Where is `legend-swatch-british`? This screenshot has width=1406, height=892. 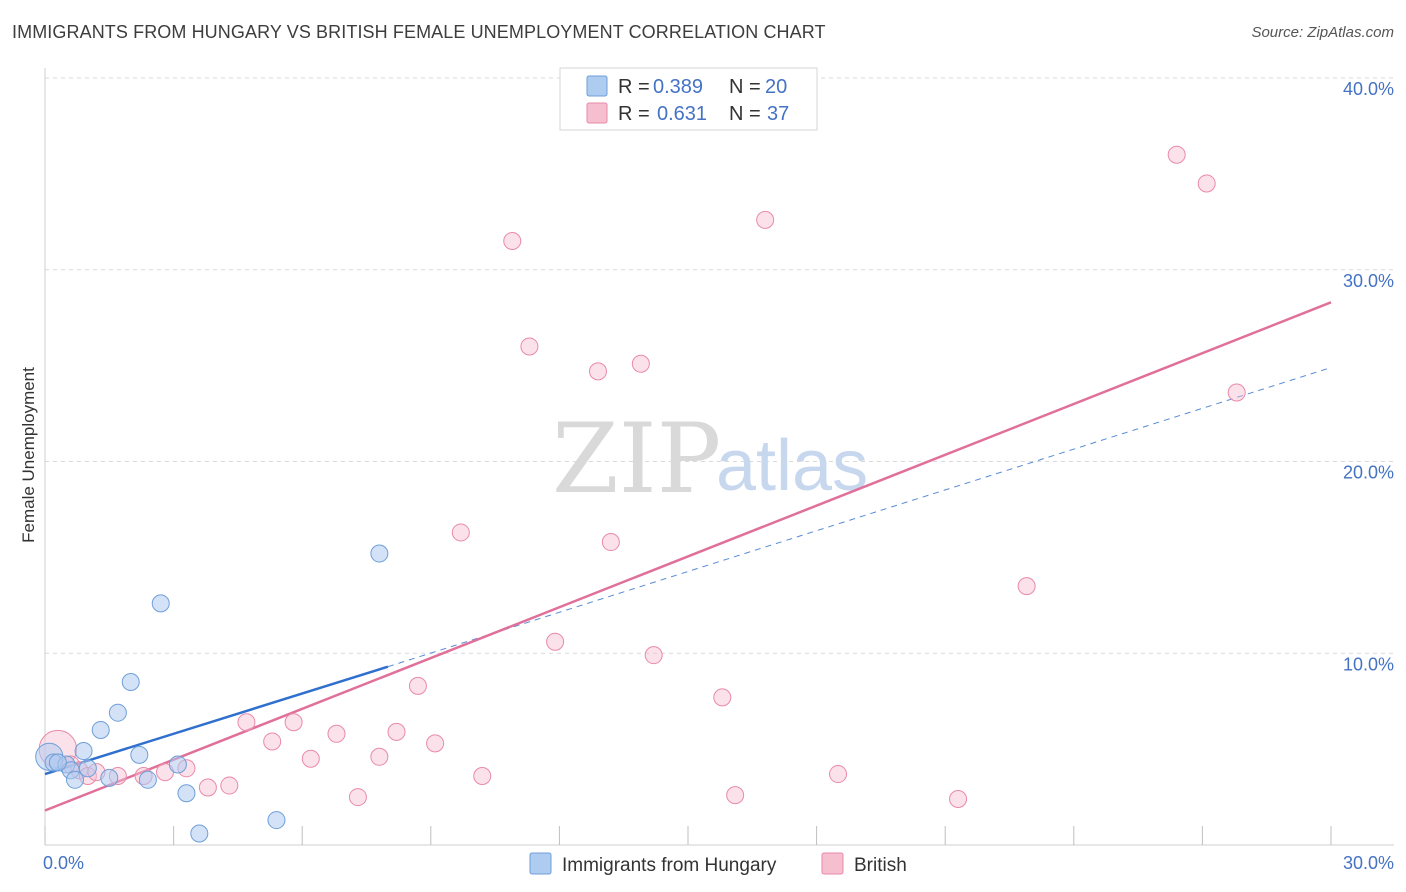
legend-swatch-british is located at coordinates (597, 113).